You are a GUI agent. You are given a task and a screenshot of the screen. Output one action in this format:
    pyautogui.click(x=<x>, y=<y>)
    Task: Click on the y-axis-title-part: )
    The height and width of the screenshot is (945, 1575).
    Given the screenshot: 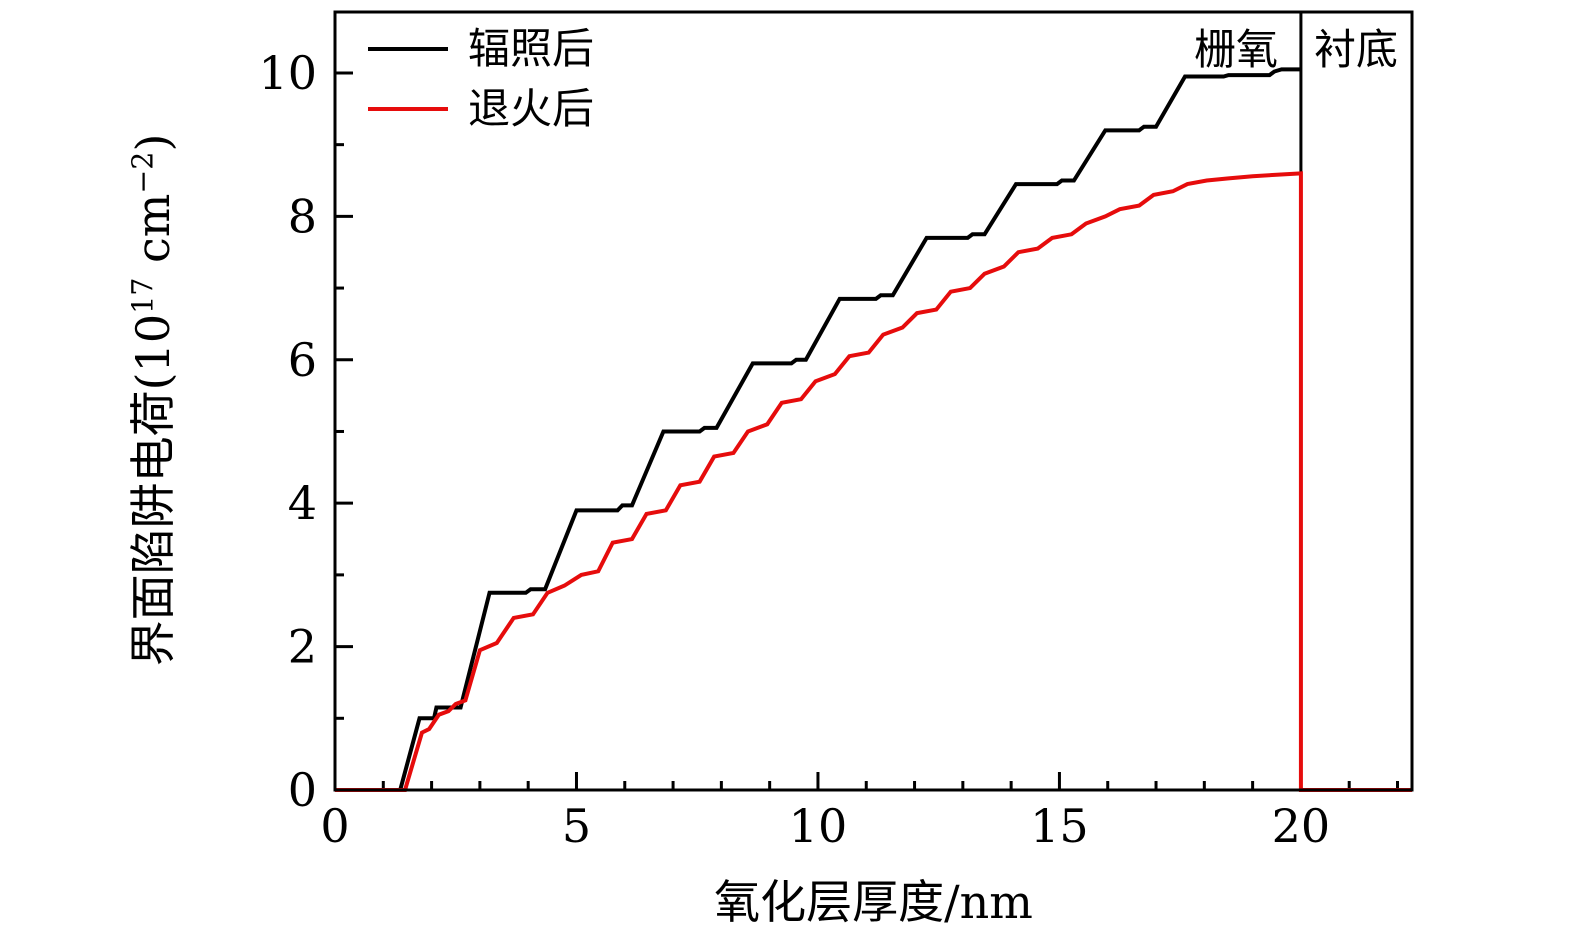 What is the action you would take?
    pyautogui.click(x=153, y=142)
    